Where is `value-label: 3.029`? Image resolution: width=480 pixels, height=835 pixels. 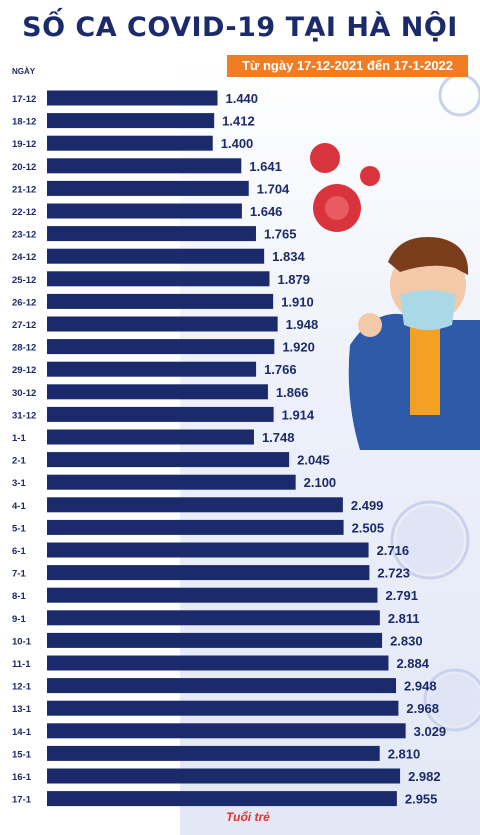
value-label: 3.029 is located at coordinates (430, 731).